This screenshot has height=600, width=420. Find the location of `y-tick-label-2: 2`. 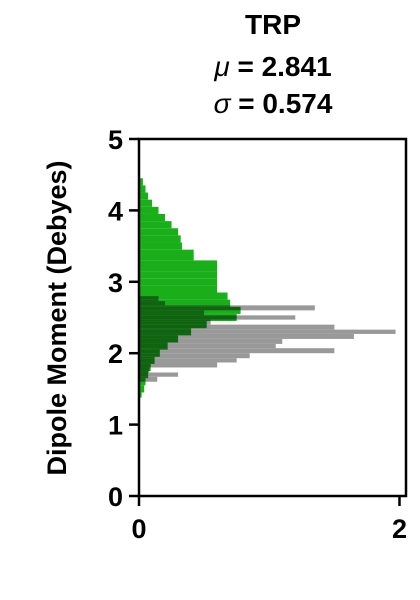

y-tick-label-2: 2 is located at coordinates (115, 354).